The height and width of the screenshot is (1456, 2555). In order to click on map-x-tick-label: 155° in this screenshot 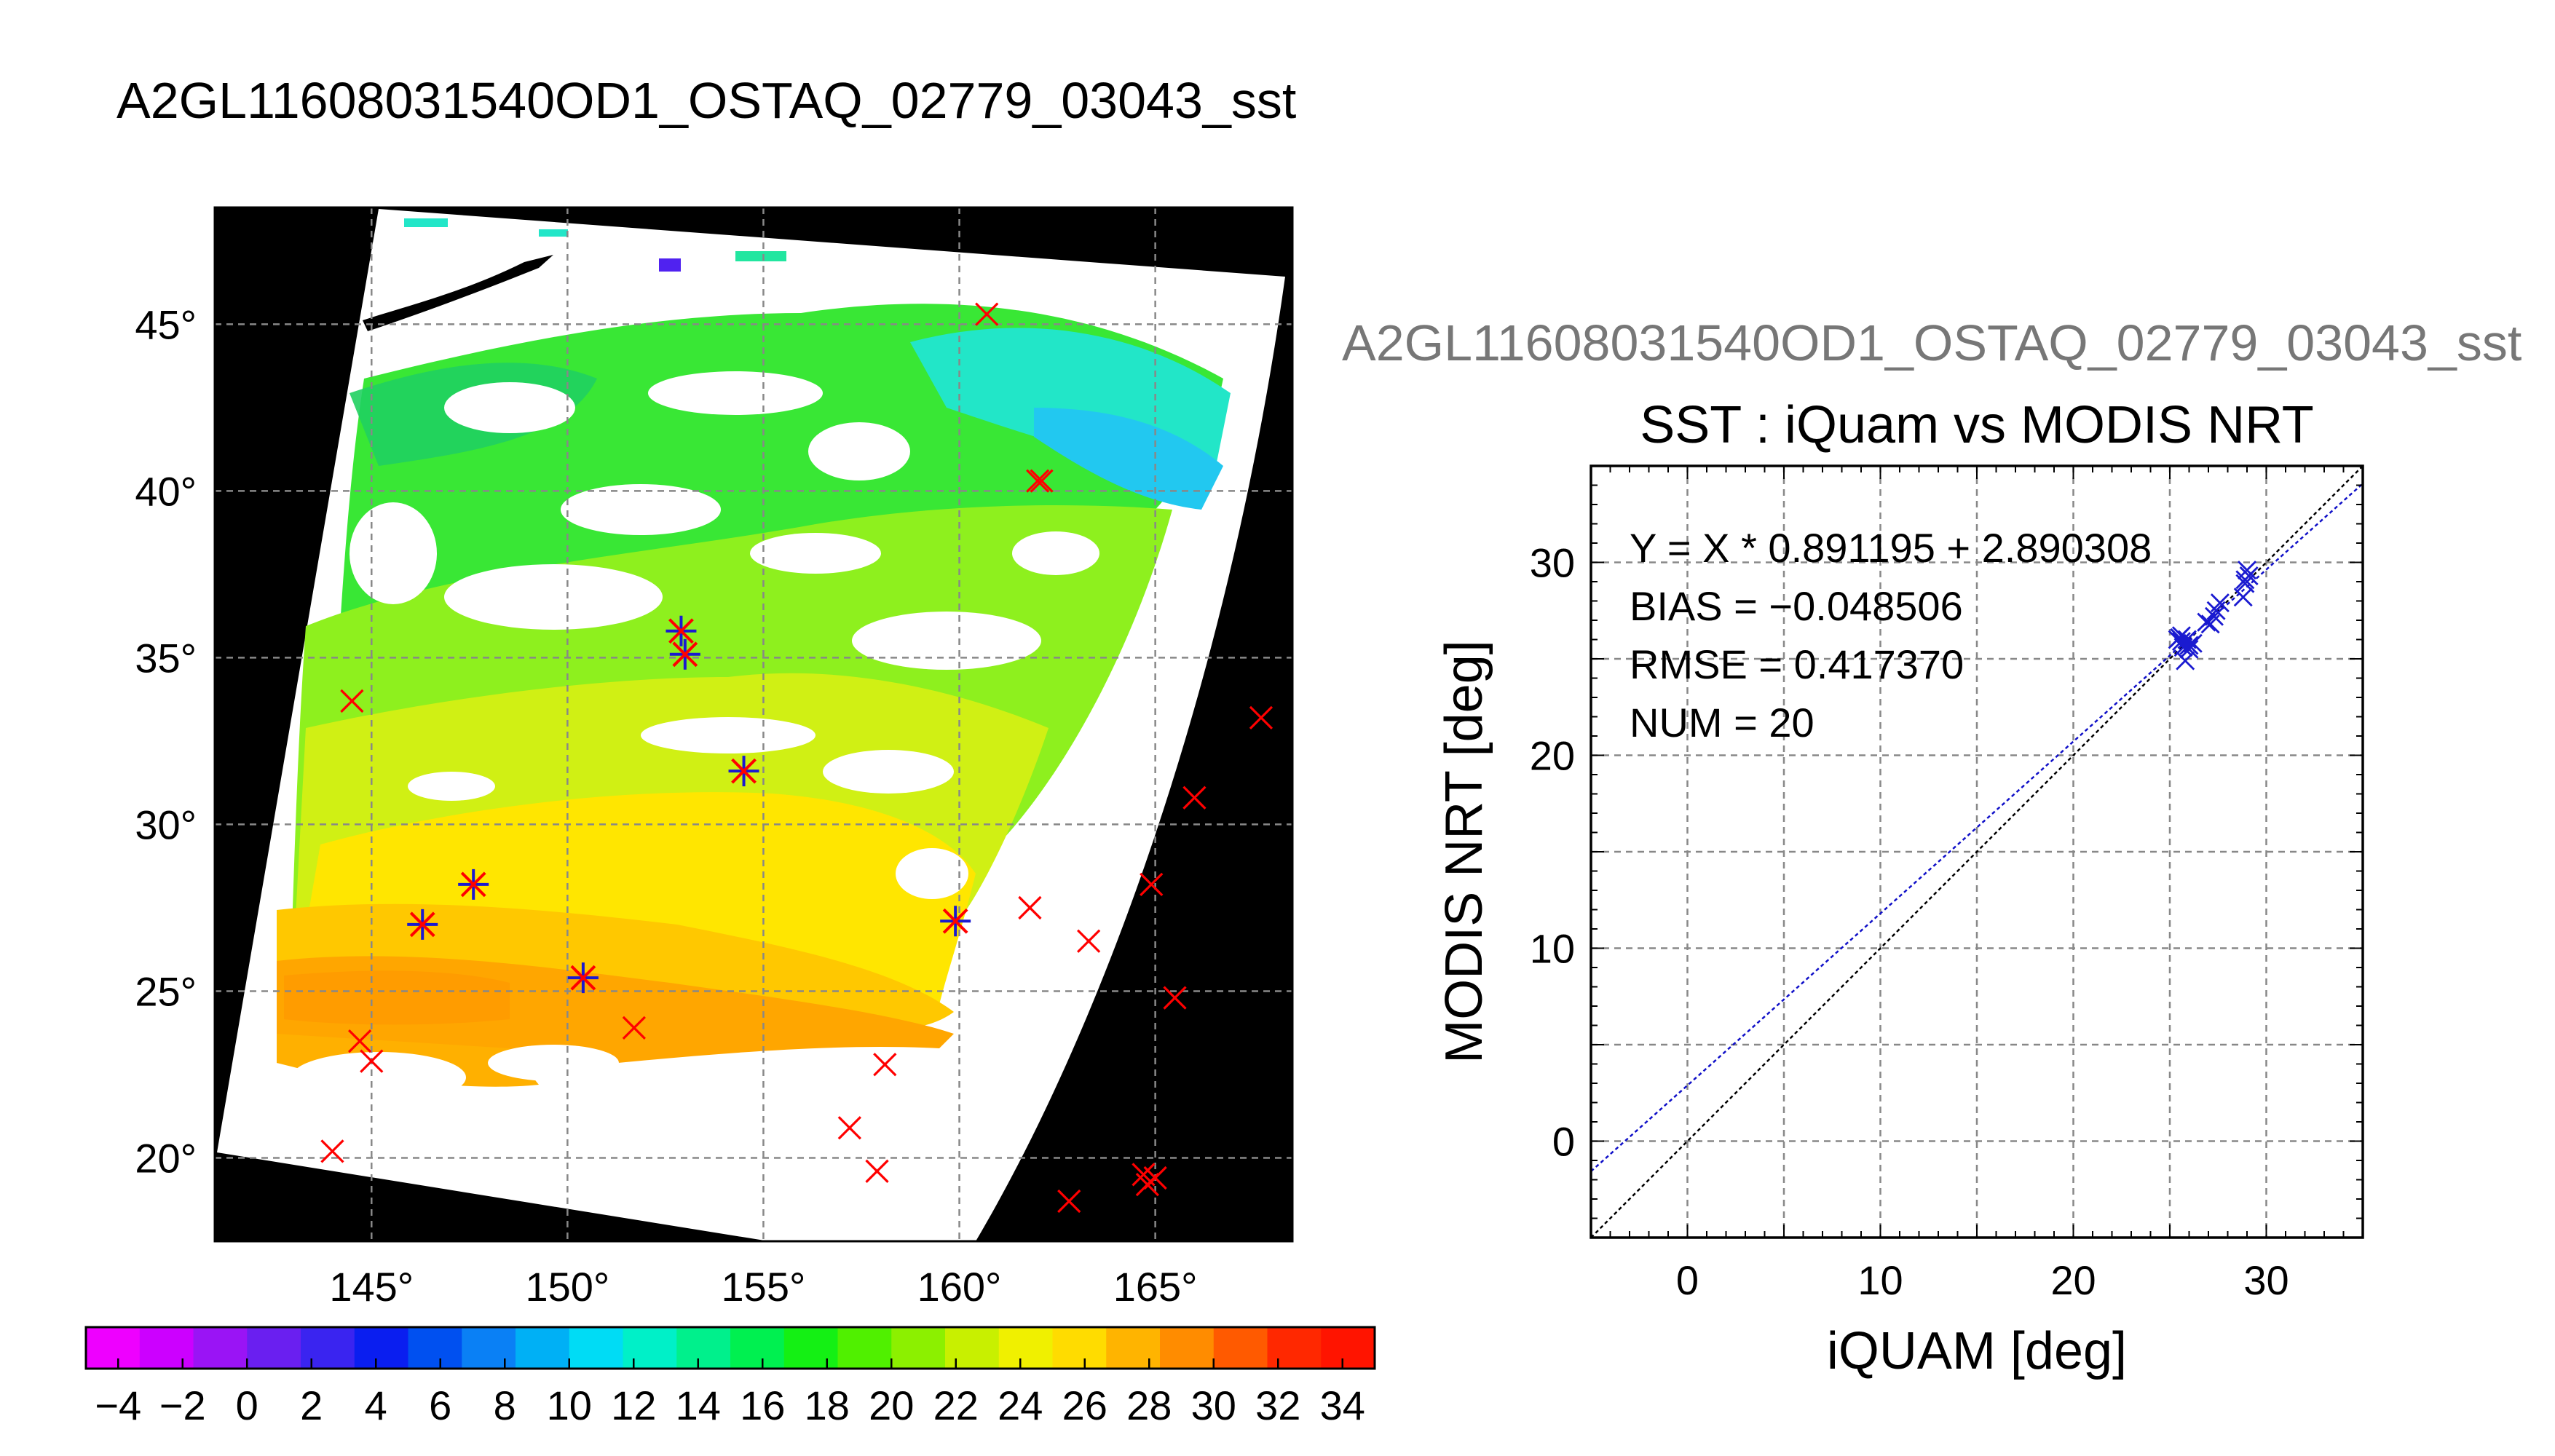, I will do `click(764, 1287)`.